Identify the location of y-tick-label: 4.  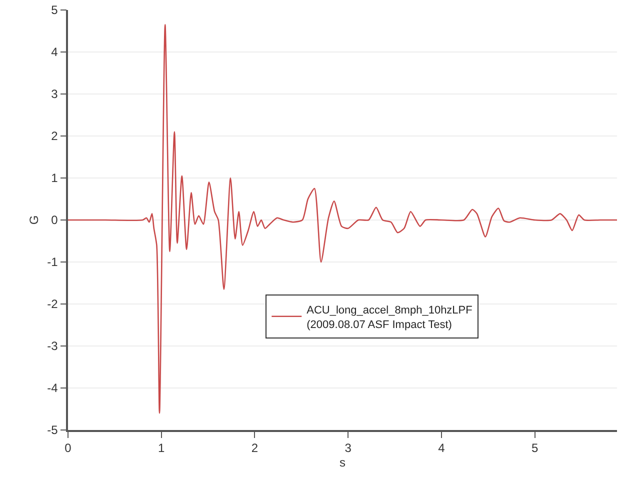
(54, 52).